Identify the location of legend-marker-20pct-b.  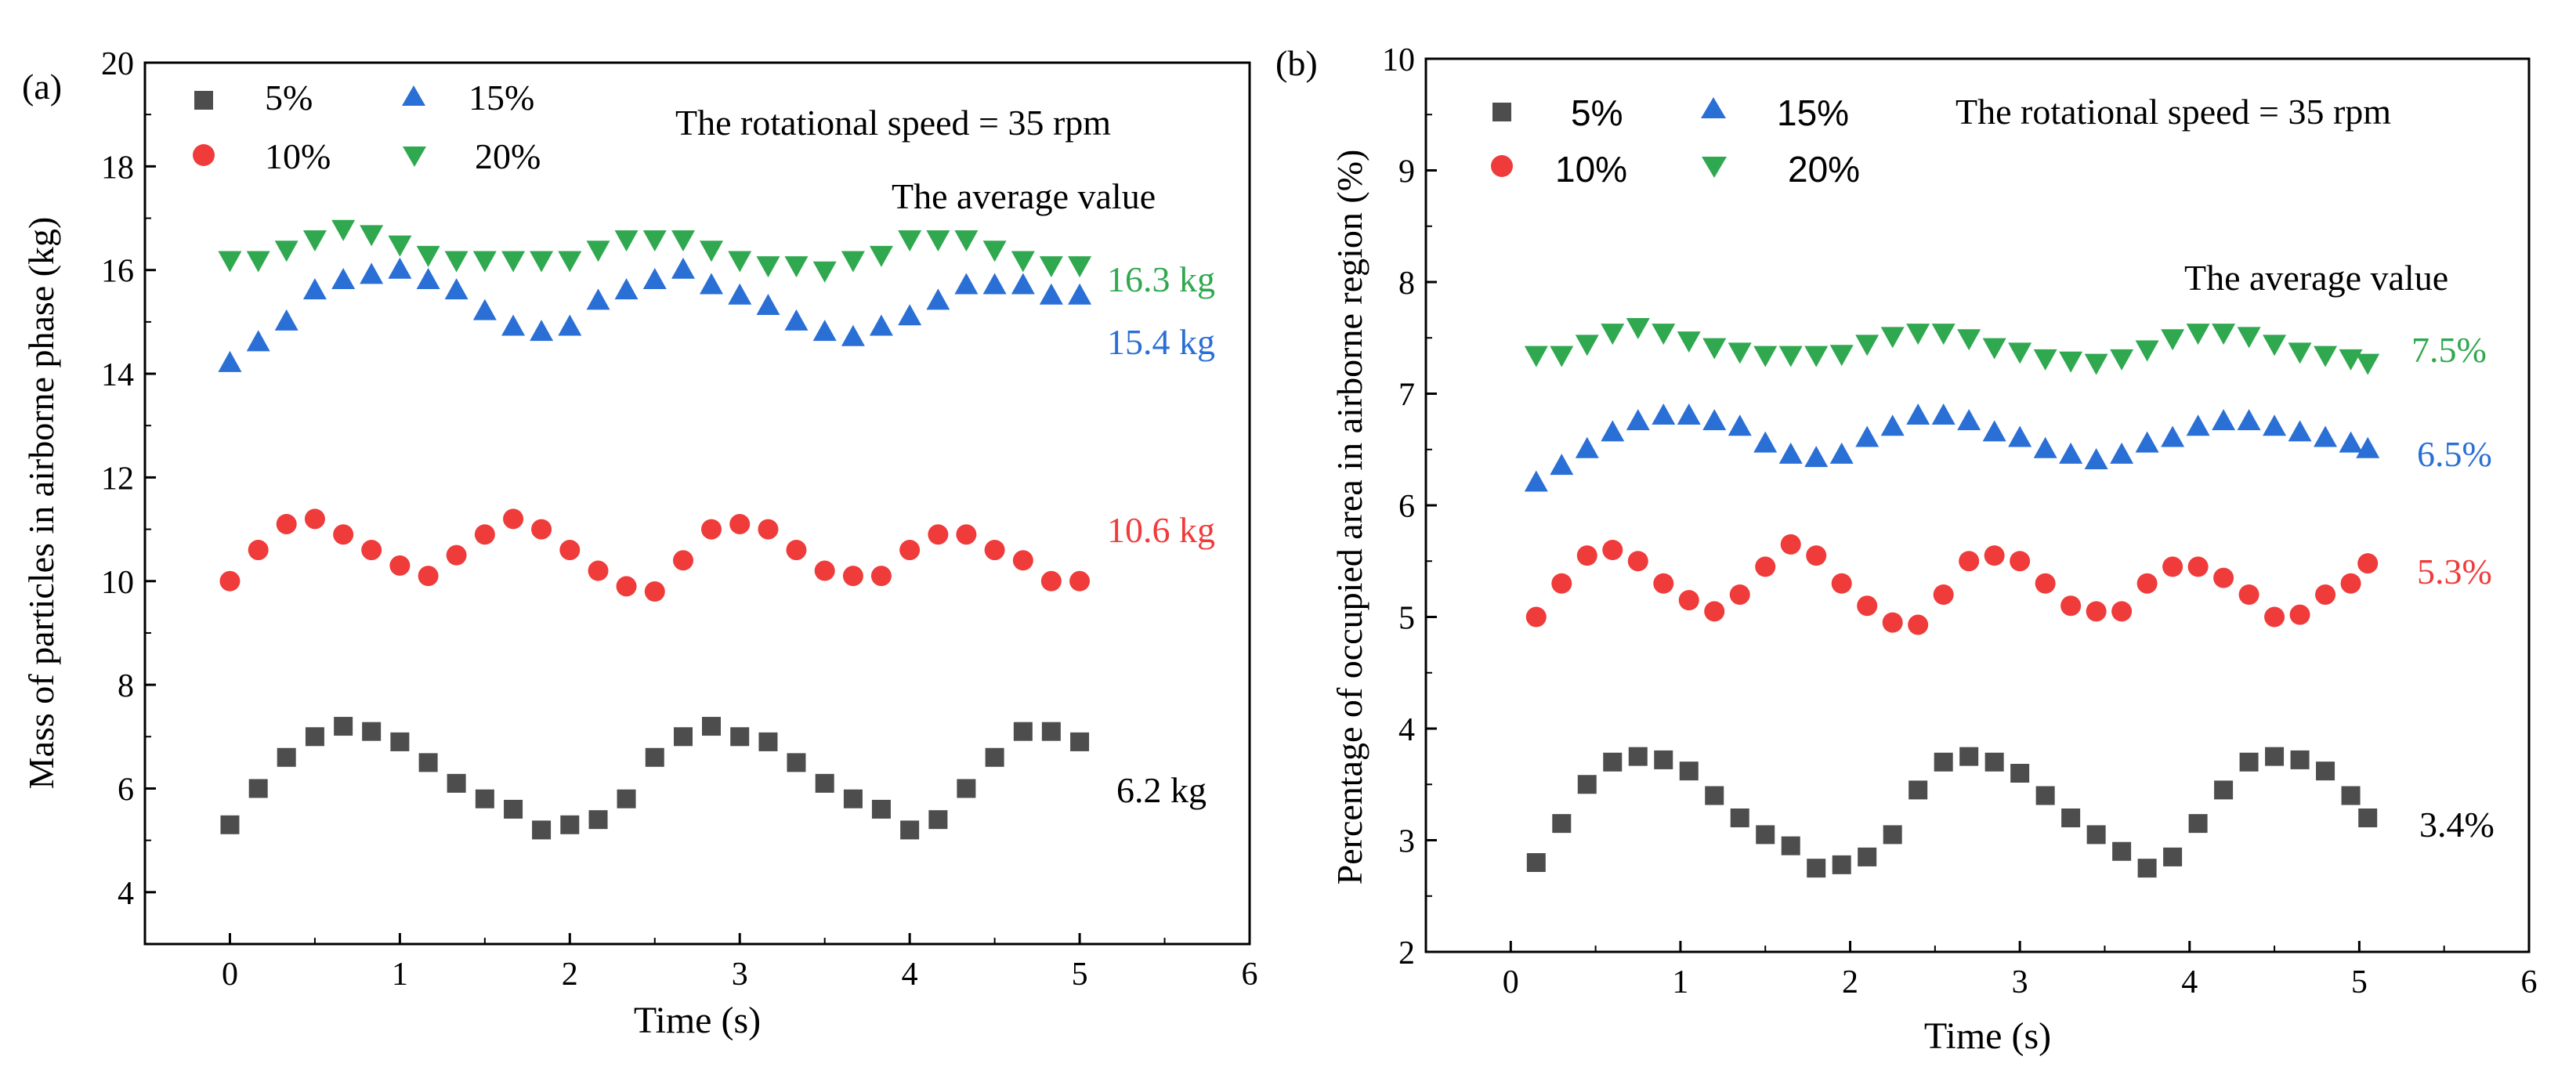
(1714, 167).